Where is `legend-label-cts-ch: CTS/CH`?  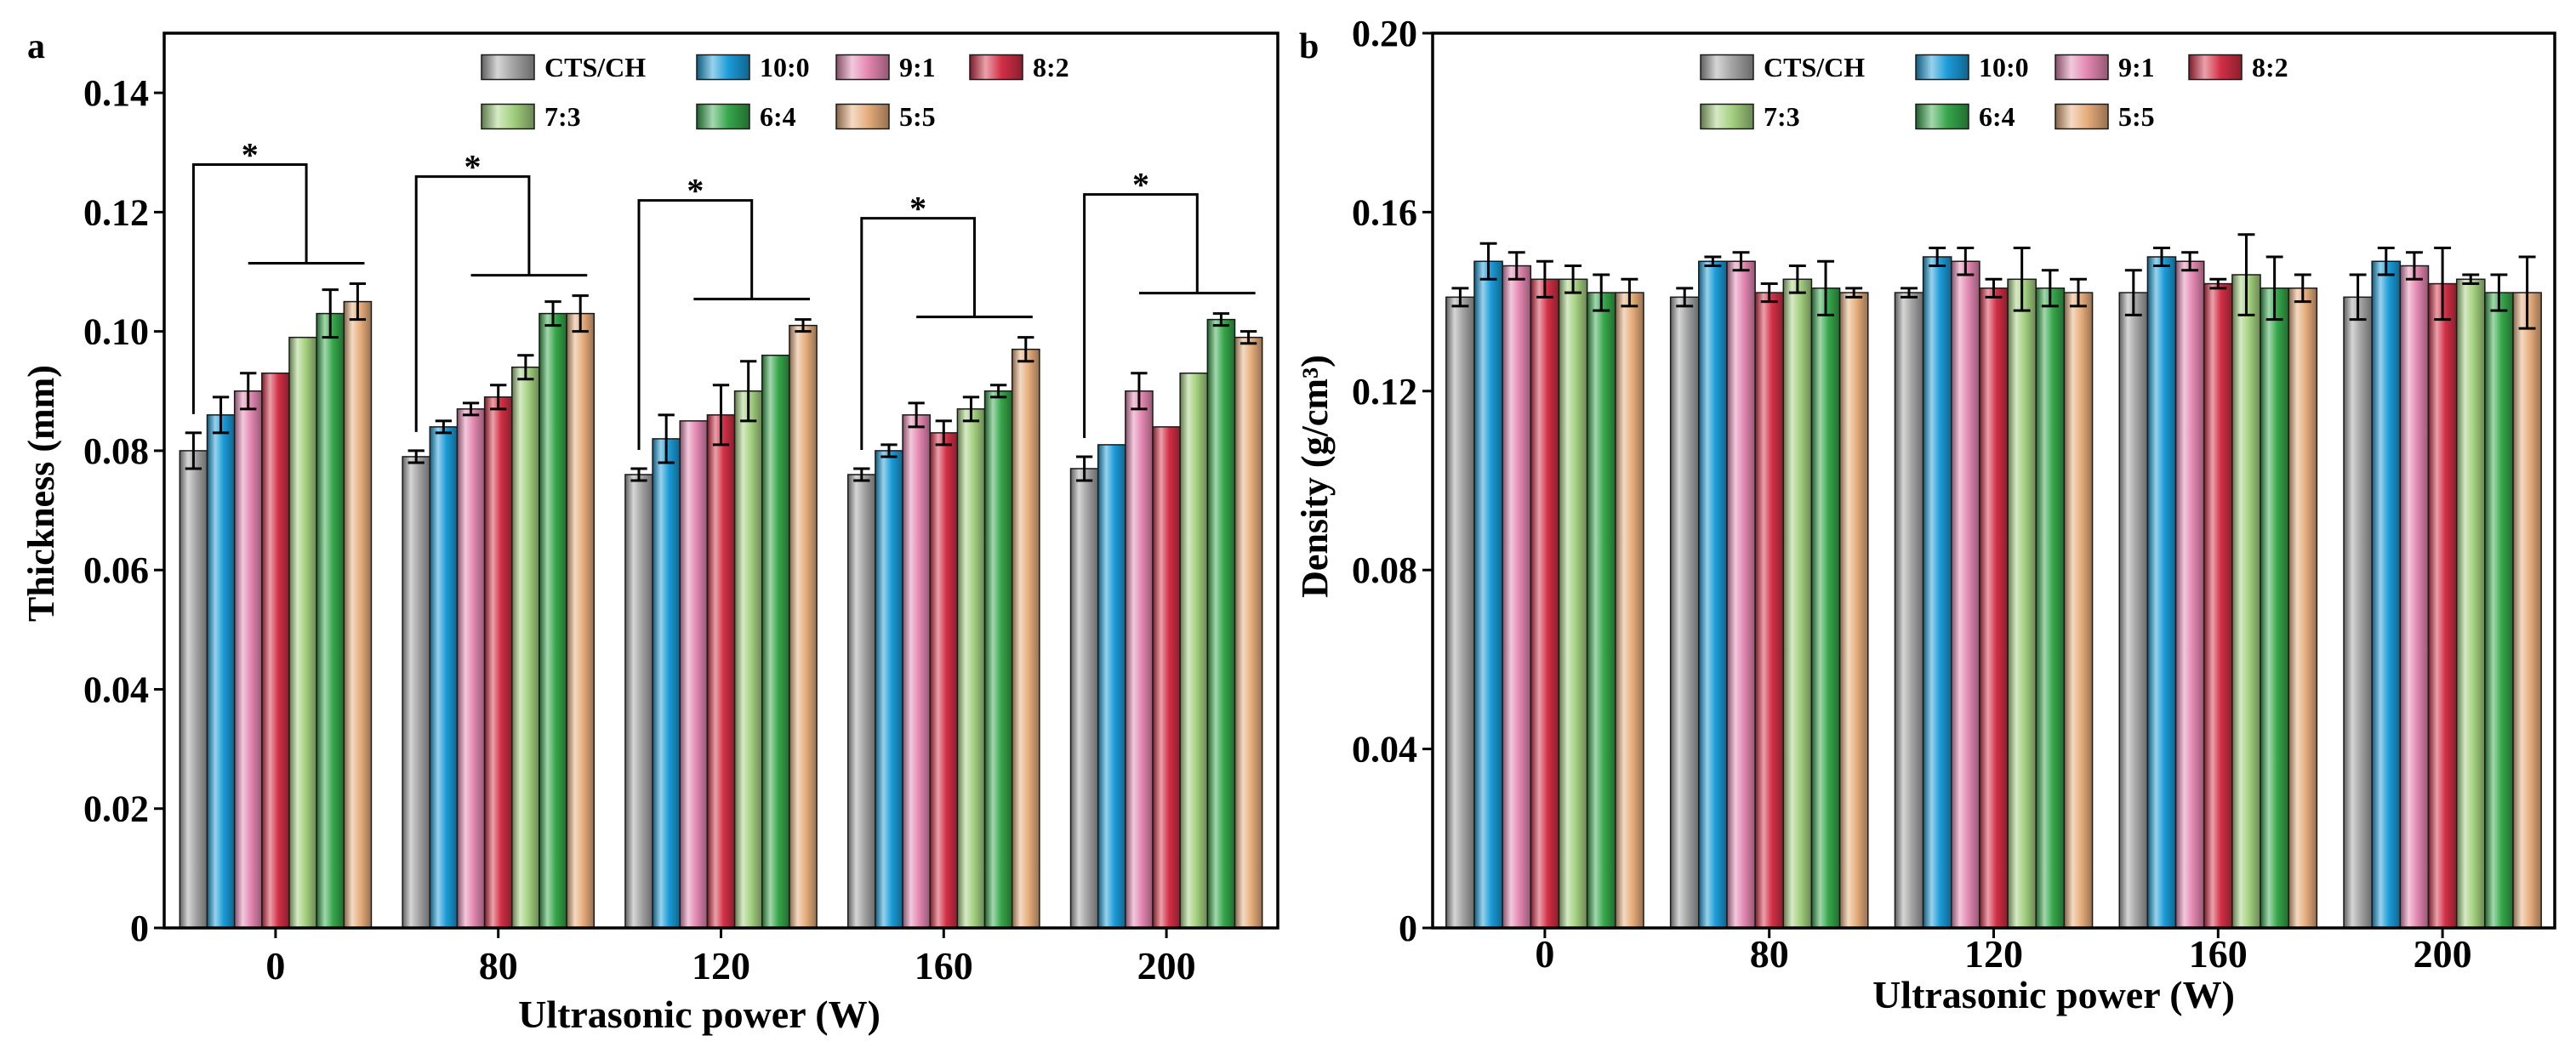 legend-label-cts-ch: CTS/CH is located at coordinates (595, 67).